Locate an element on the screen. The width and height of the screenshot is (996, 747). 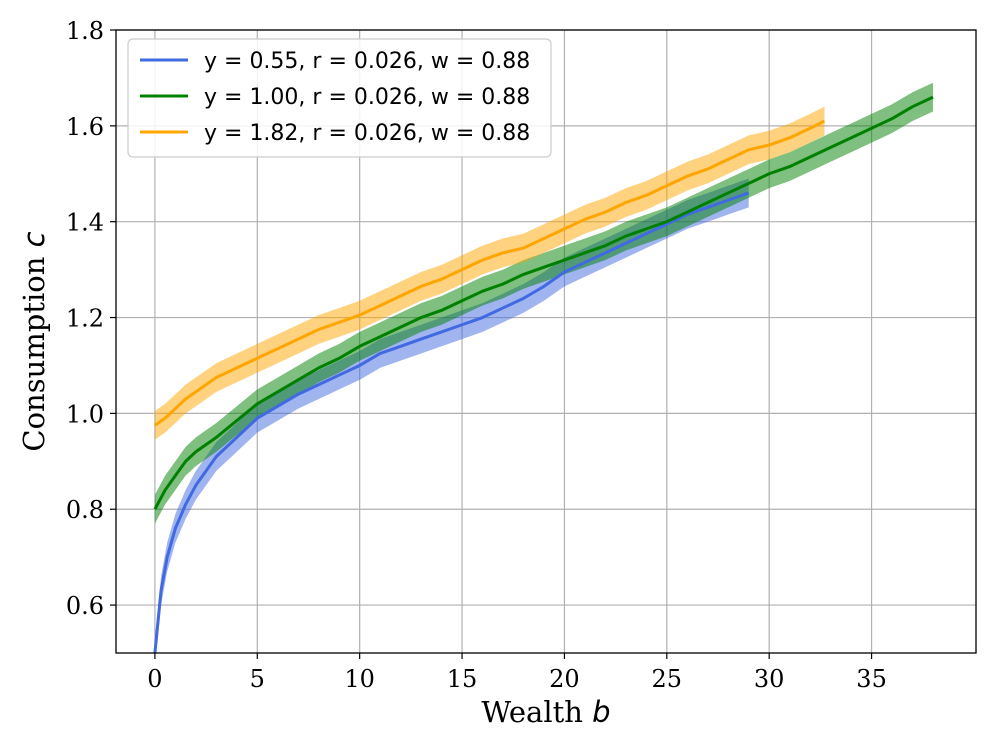
legend-box is located at coordinates (339, 98).